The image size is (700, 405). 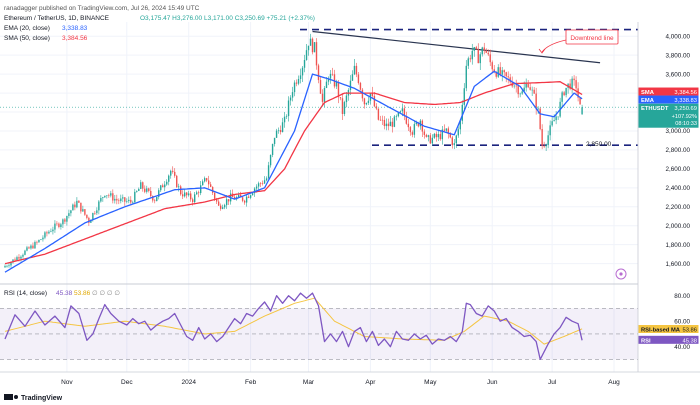 I want to click on rsi-legend-value: 45.38, so click(x=64, y=293).